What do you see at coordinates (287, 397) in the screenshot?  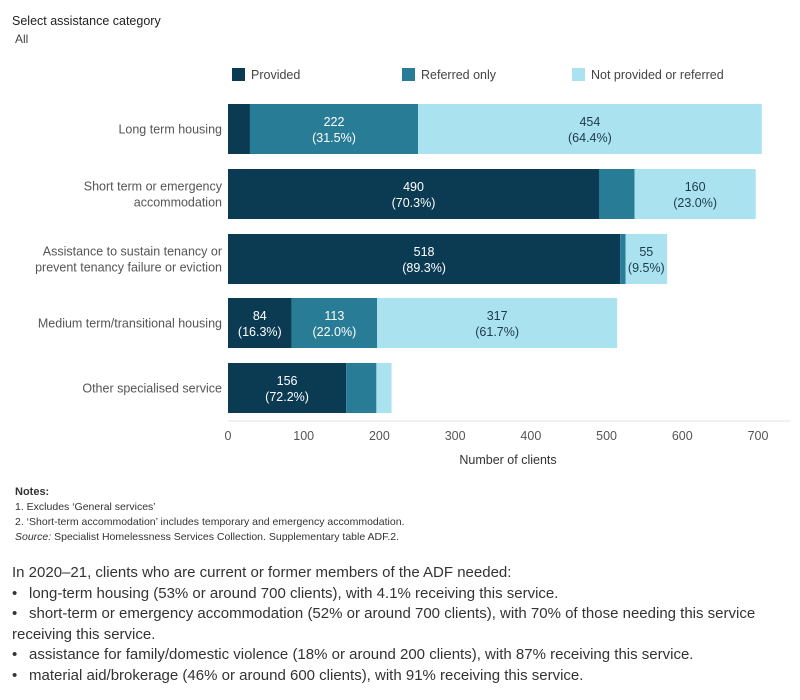 I see `data-label: (72.2%)` at bounding box center [287, 397].